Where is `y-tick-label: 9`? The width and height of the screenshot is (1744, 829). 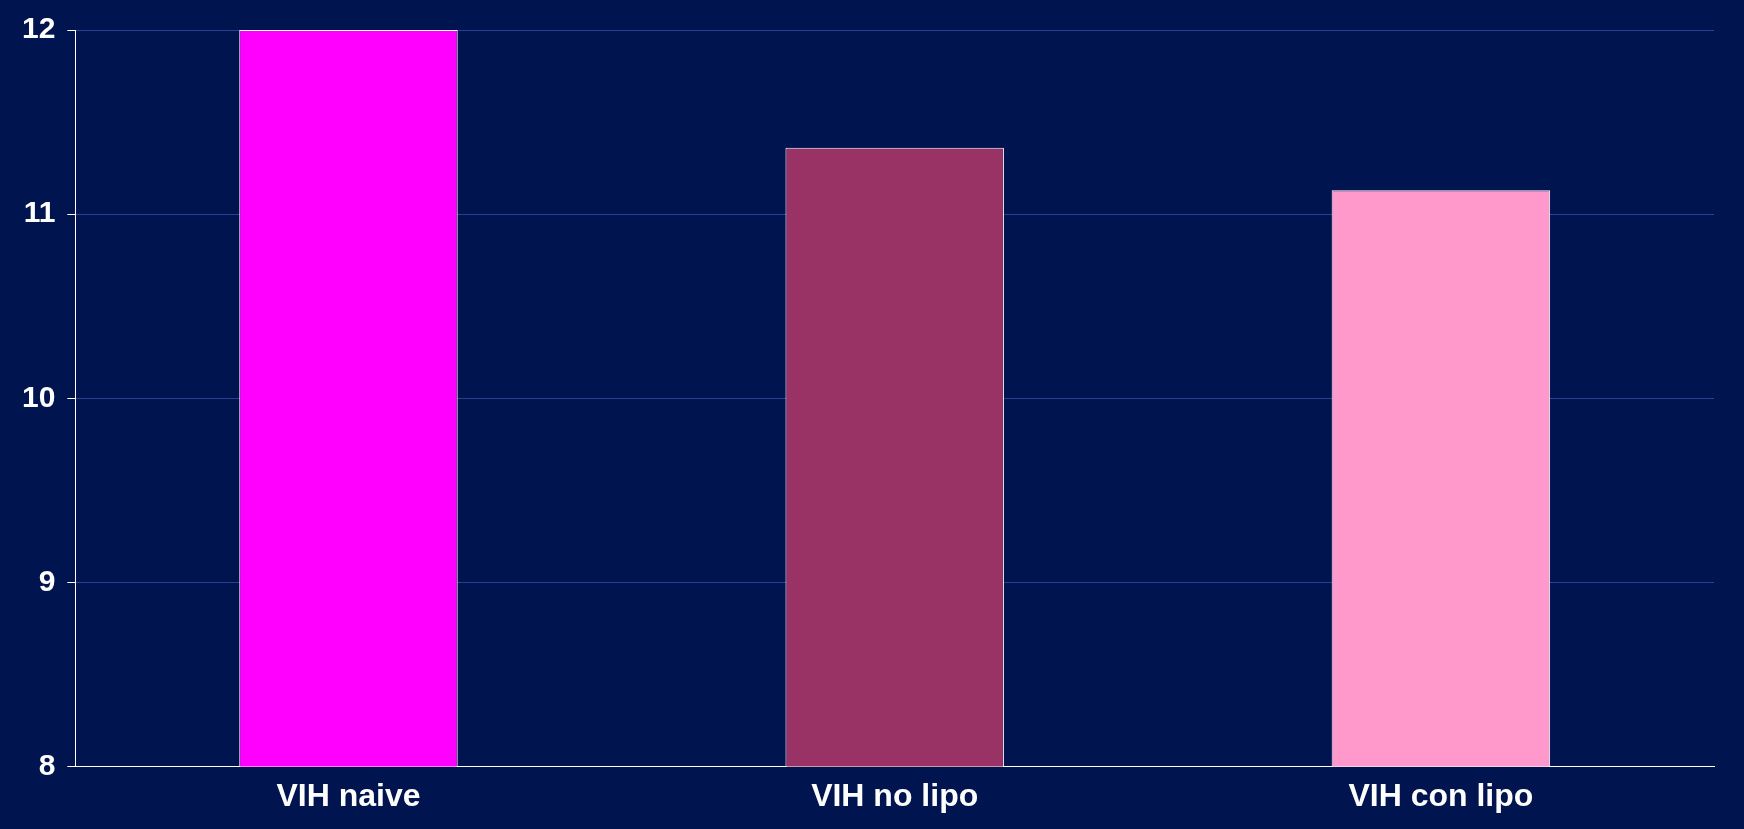 y-tick-label: 9 is located at coordinates (47, 580).